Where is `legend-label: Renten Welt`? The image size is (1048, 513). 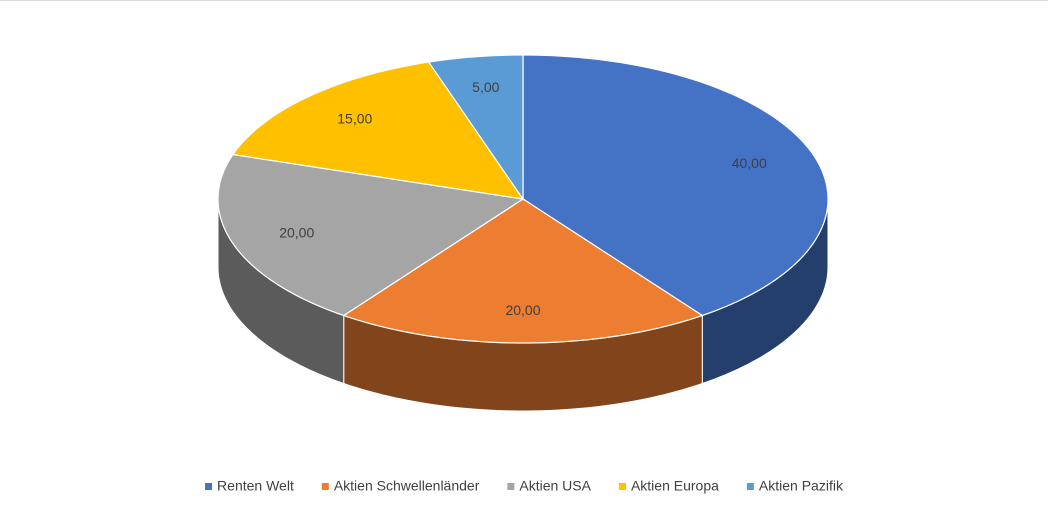
legend-label: Renten Welt is located at coordinates (255, 486).